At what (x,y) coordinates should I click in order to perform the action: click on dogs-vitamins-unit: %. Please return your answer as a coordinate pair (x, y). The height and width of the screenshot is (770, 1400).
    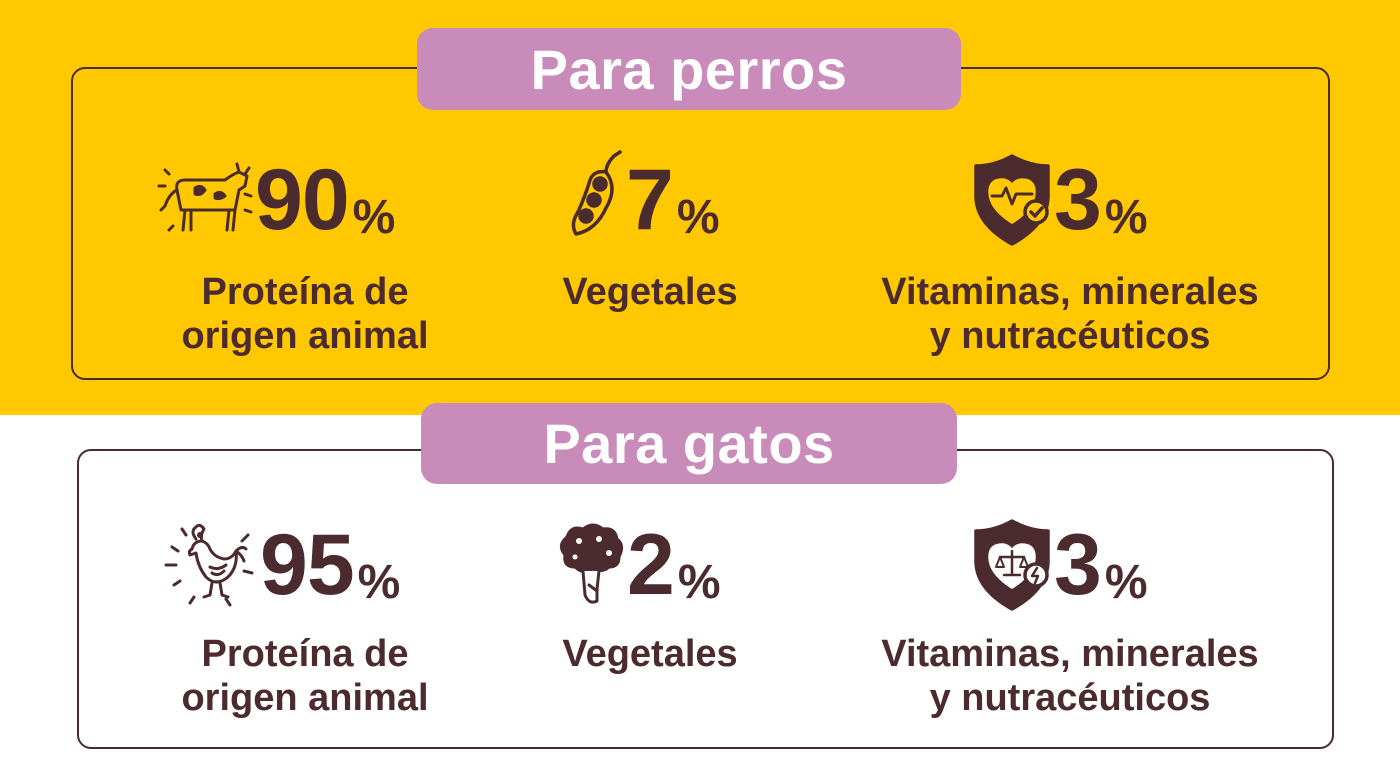
    Looking at the image, I should click on (1126, 217).